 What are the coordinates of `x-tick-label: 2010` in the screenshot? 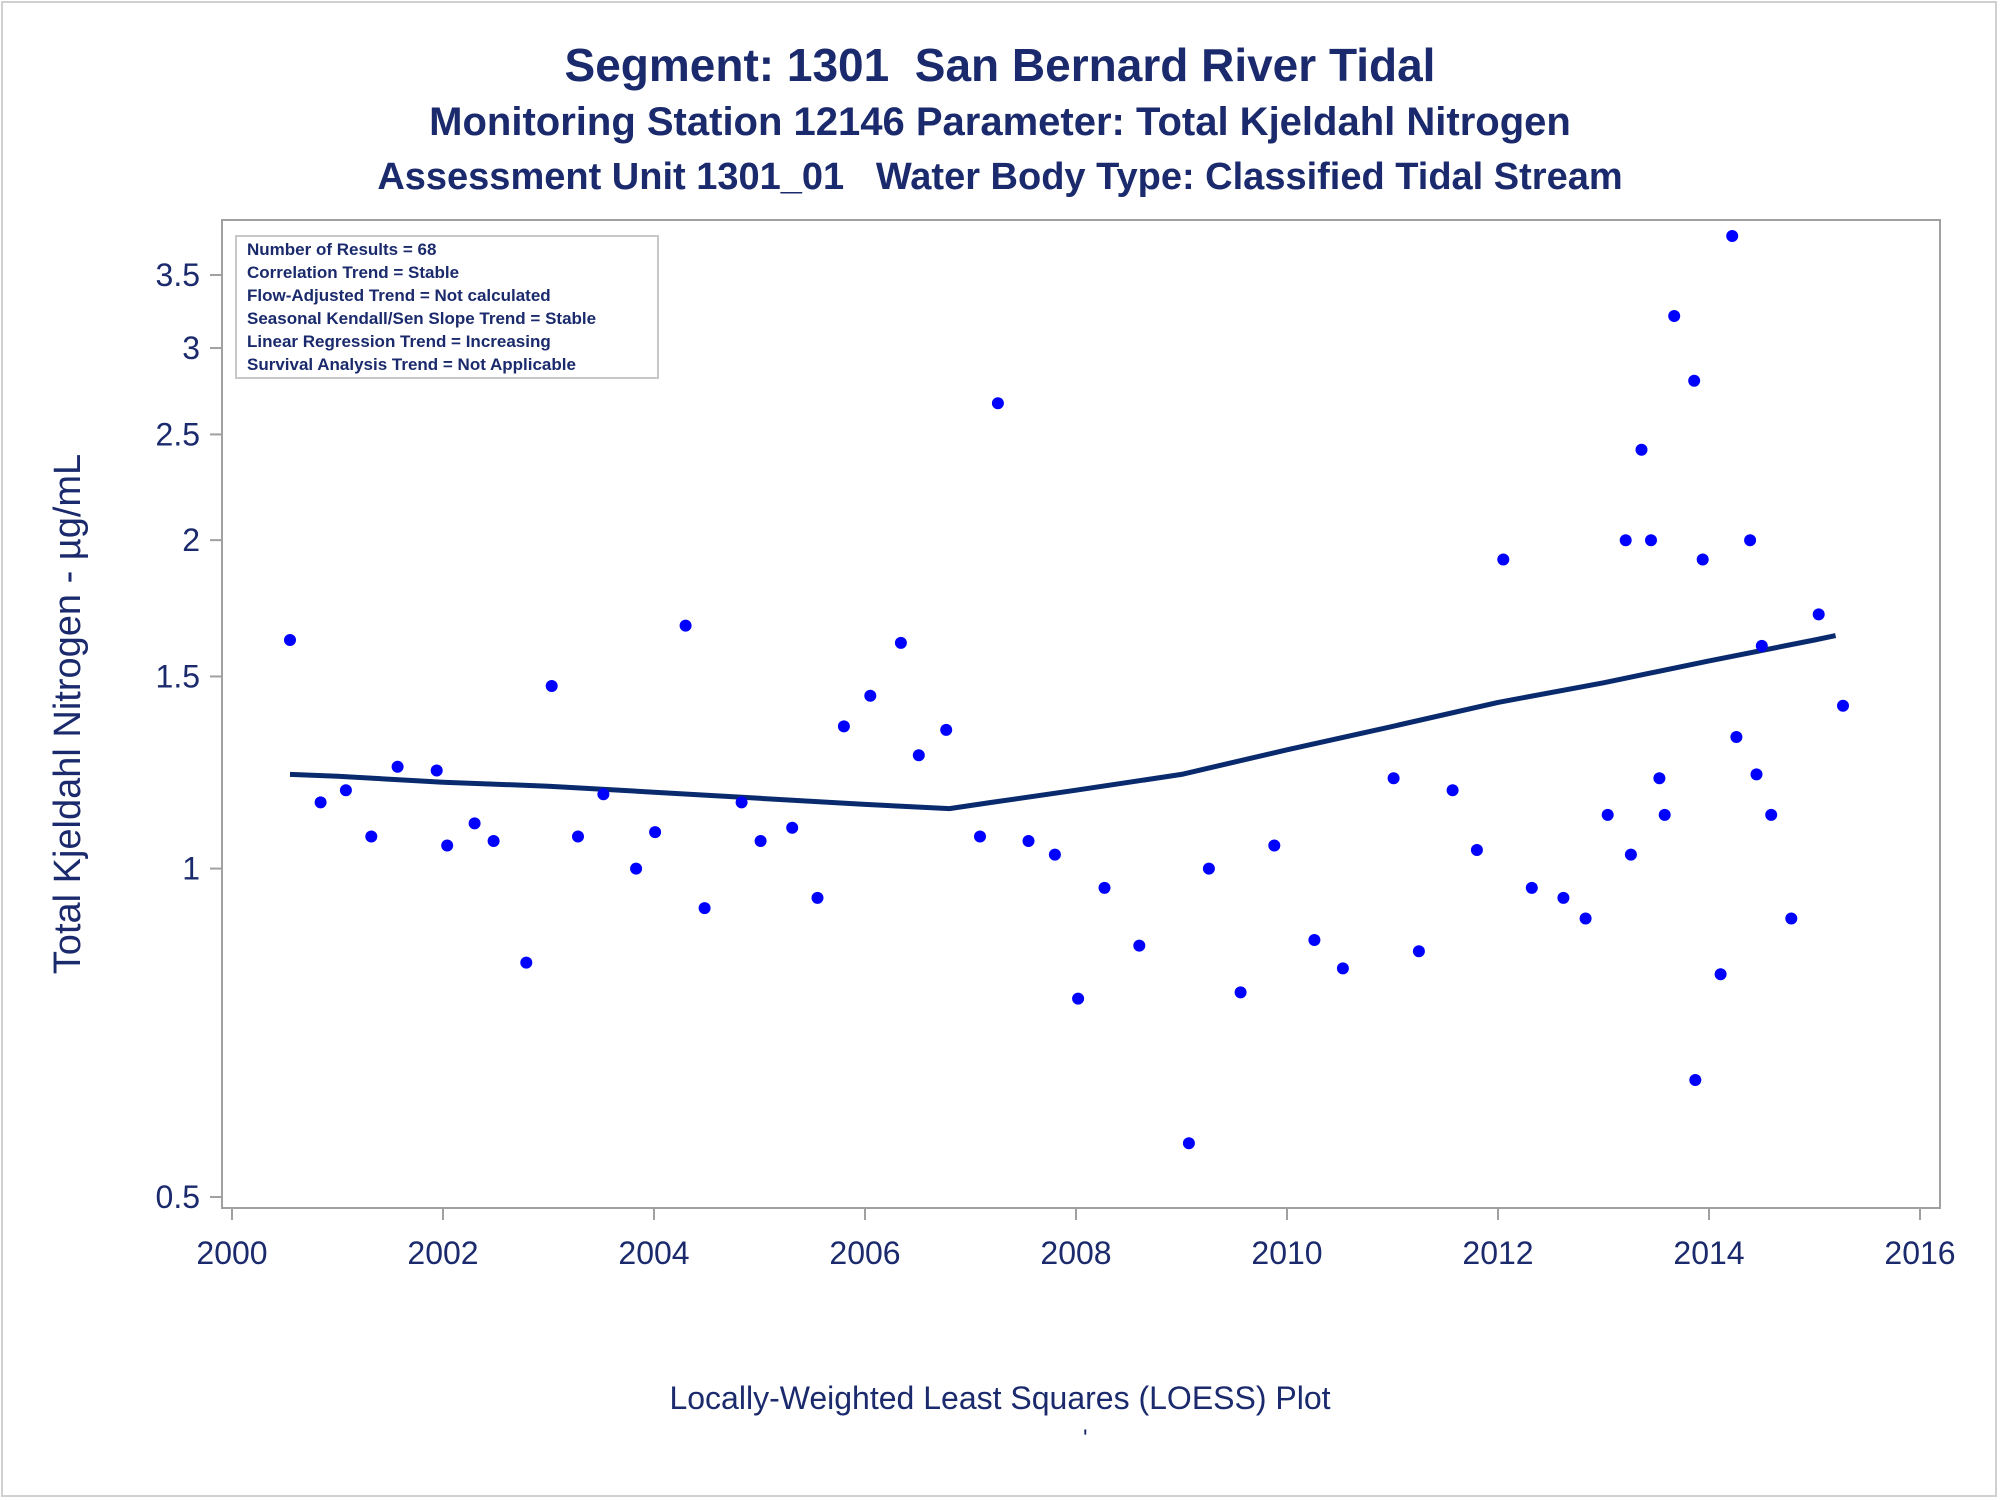 It's located at (1286, 1253).